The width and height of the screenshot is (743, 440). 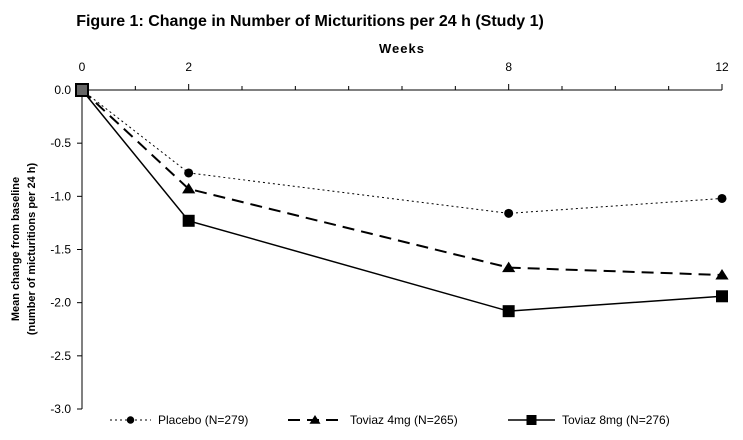 I want to click on y-tick-label: -1.5, so click(x=60, y=250).